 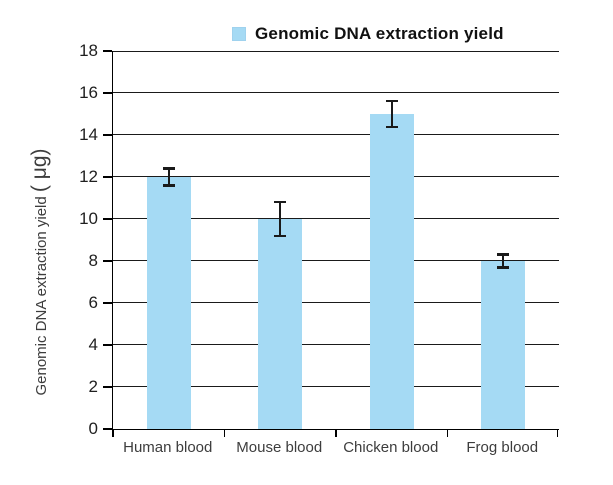 What do you see at coordinates (93, 302) in the screenshot?
I see `y-tick-label: 6` at bounding box center [93, 302].